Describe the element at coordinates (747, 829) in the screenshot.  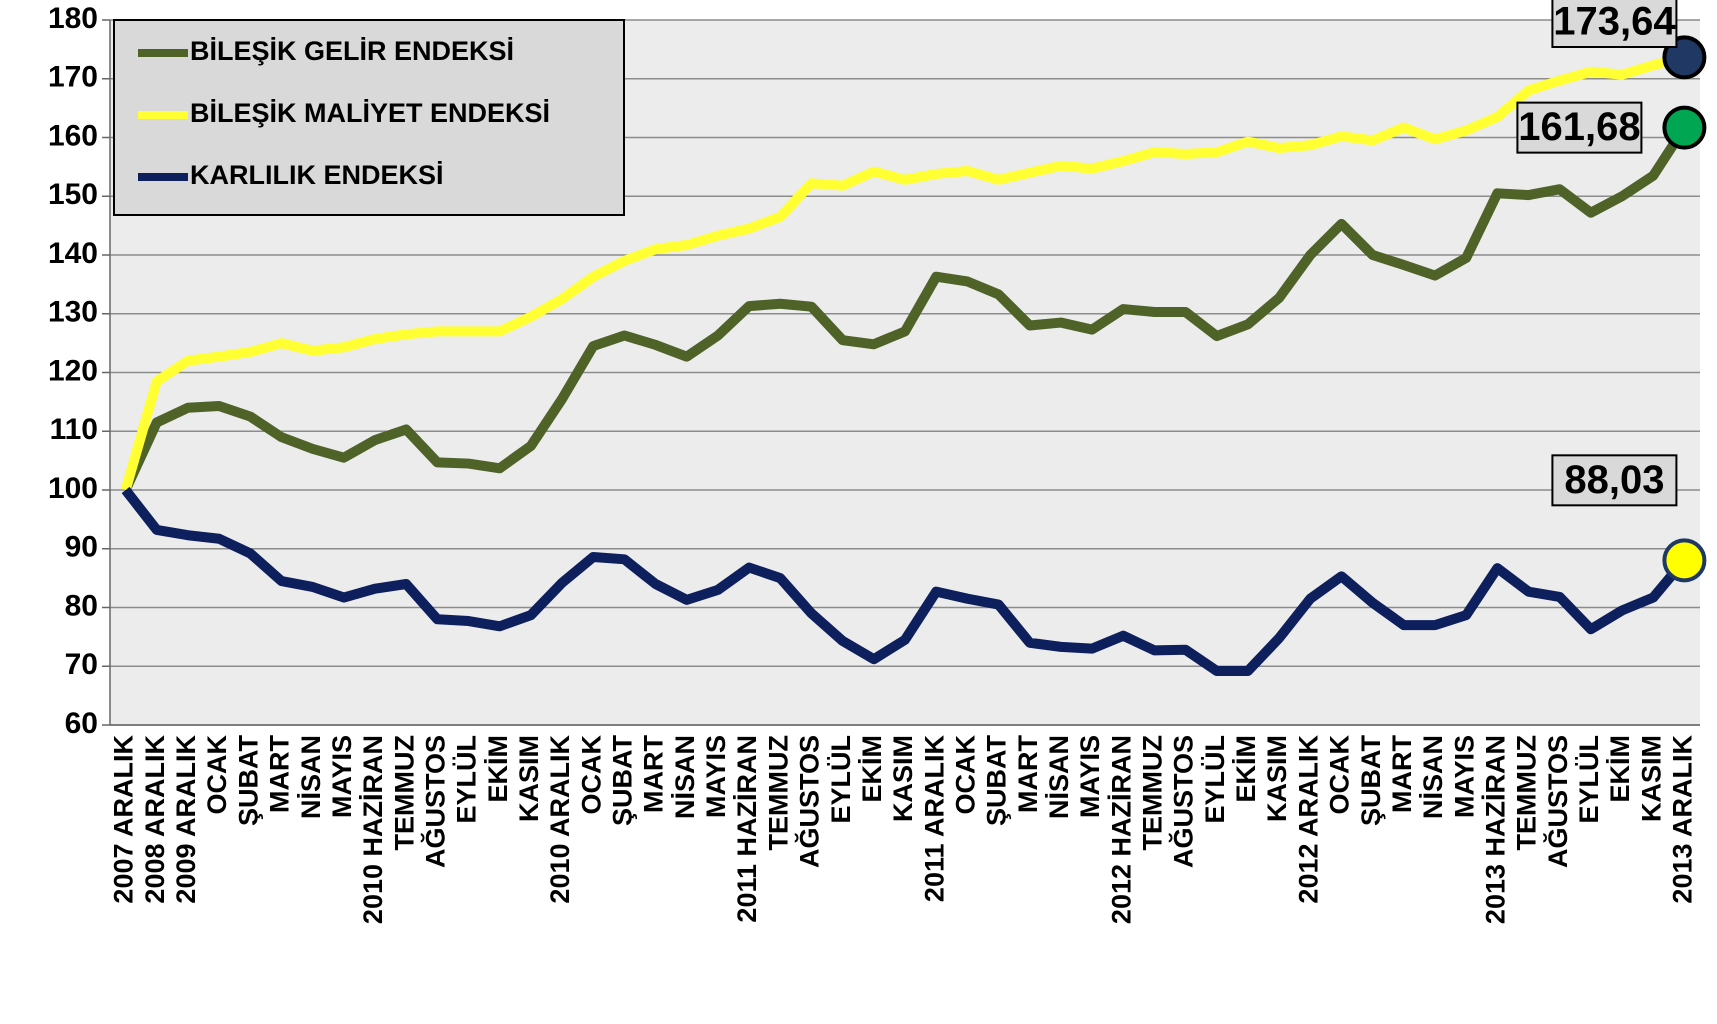
I see `x-tick-label: 2011 HAZİRAN` at that location.